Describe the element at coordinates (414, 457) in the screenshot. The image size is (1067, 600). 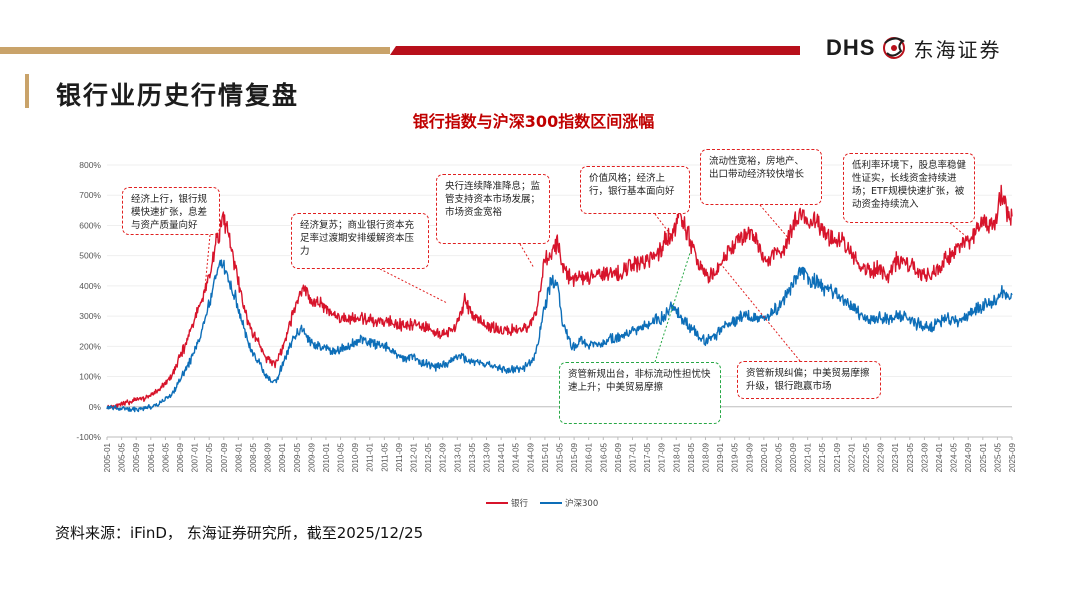
I see `x-tick-label: 2012-01` at that location.